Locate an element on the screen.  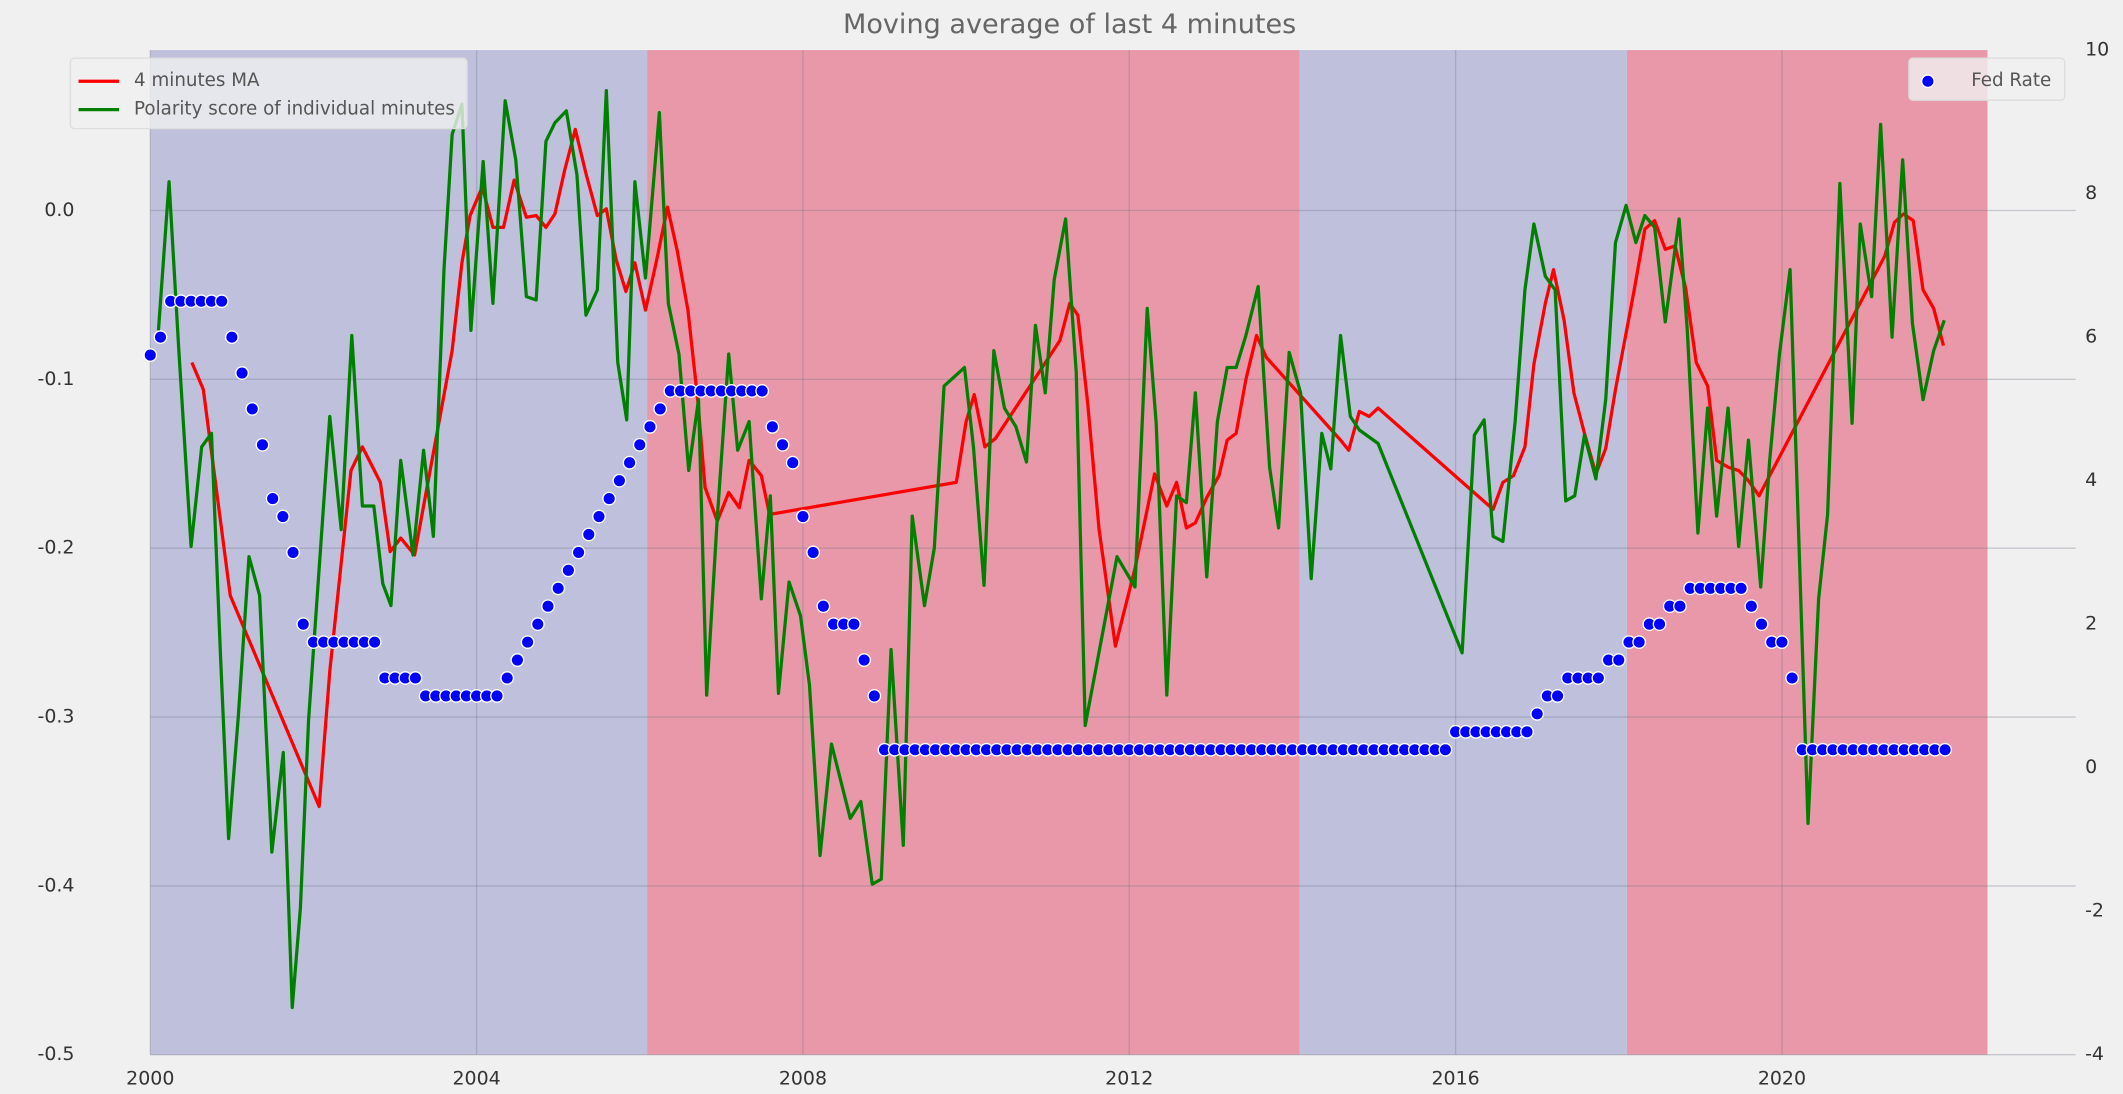
y2-tick-label: 0 is located at coordinates (2091, 767).